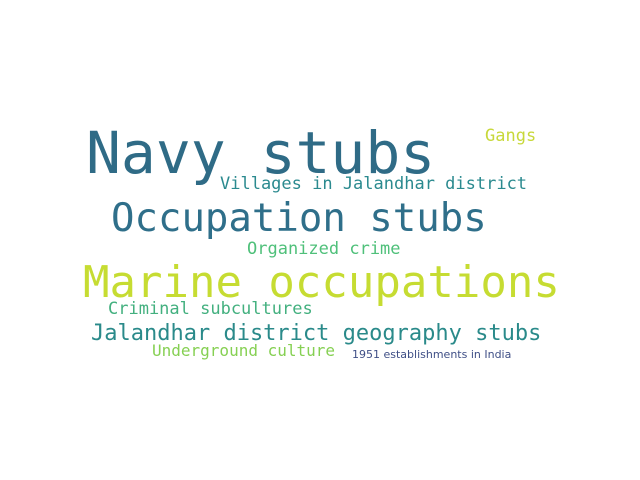 The width and height of the screenshot is (640, 480). What do you see at coordinates (210, 309) in the screenshot?
I see `word-criminal-subcultures: Criminal subcultures` at bounding box center [210, 309].